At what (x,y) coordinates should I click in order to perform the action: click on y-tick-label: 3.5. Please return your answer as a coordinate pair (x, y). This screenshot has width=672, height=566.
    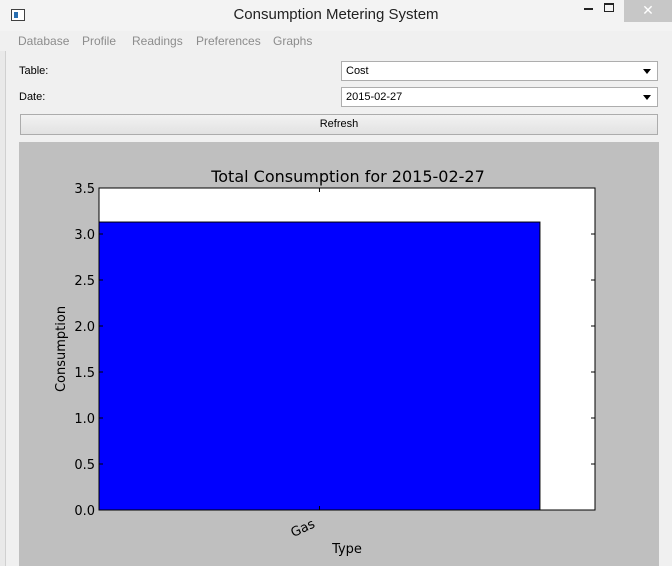
    Looking at the image, I should click on (84, 189).